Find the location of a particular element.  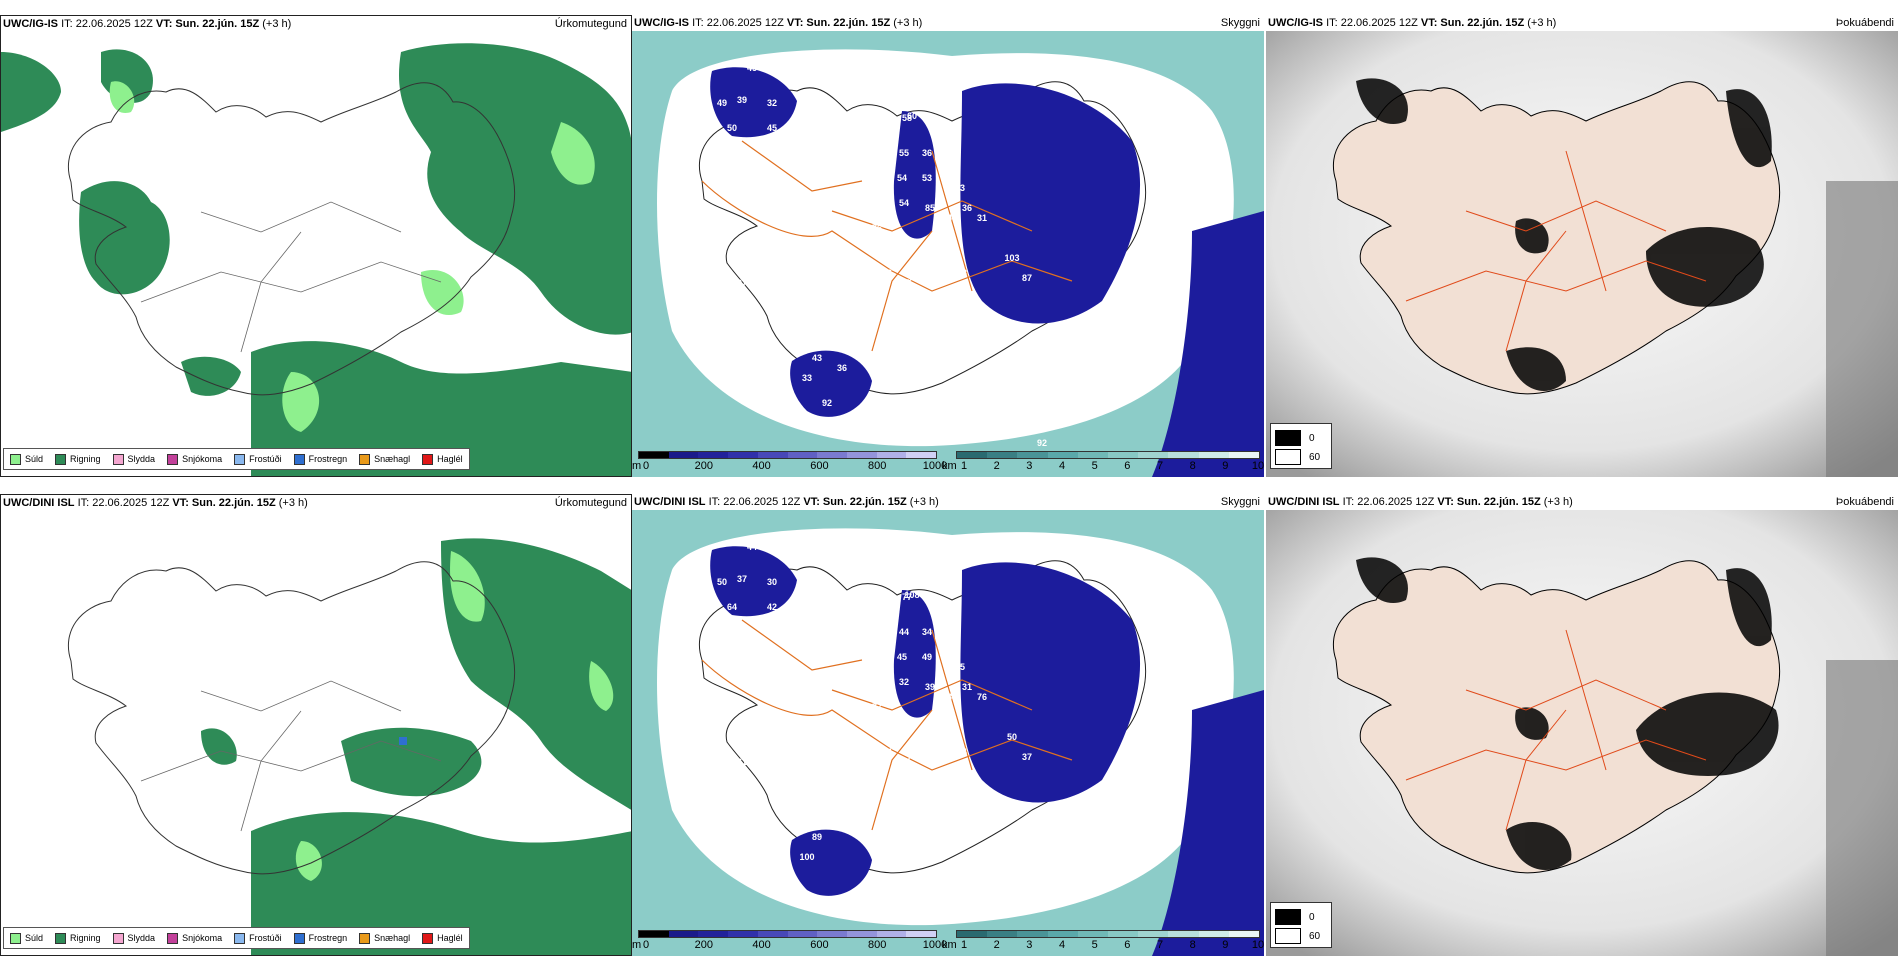

visibility-value: 89 is located at coordinates (817, 837).